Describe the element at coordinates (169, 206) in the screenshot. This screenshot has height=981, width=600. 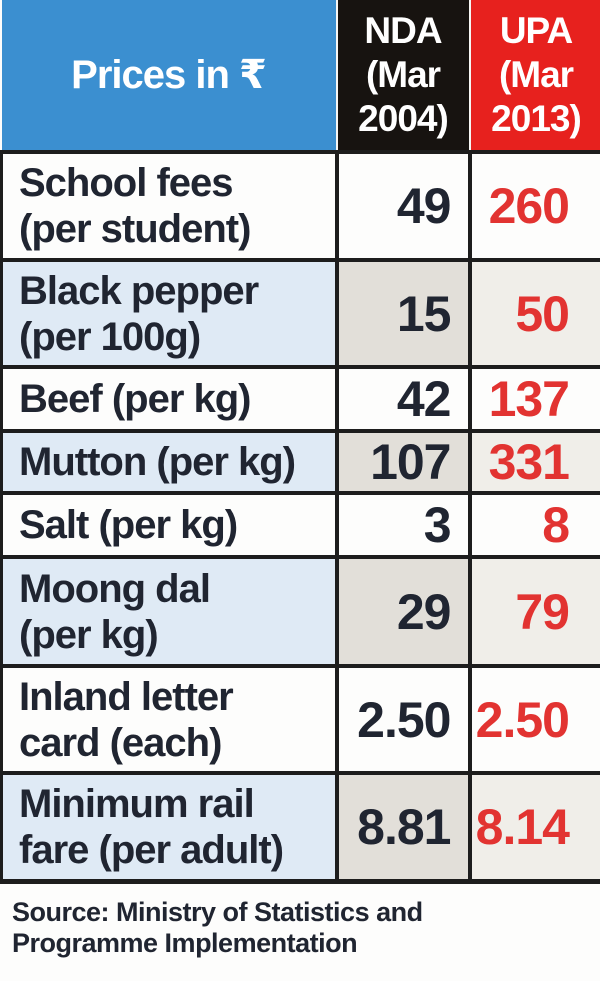
I see `item-label: School fees (per student)` at that location.